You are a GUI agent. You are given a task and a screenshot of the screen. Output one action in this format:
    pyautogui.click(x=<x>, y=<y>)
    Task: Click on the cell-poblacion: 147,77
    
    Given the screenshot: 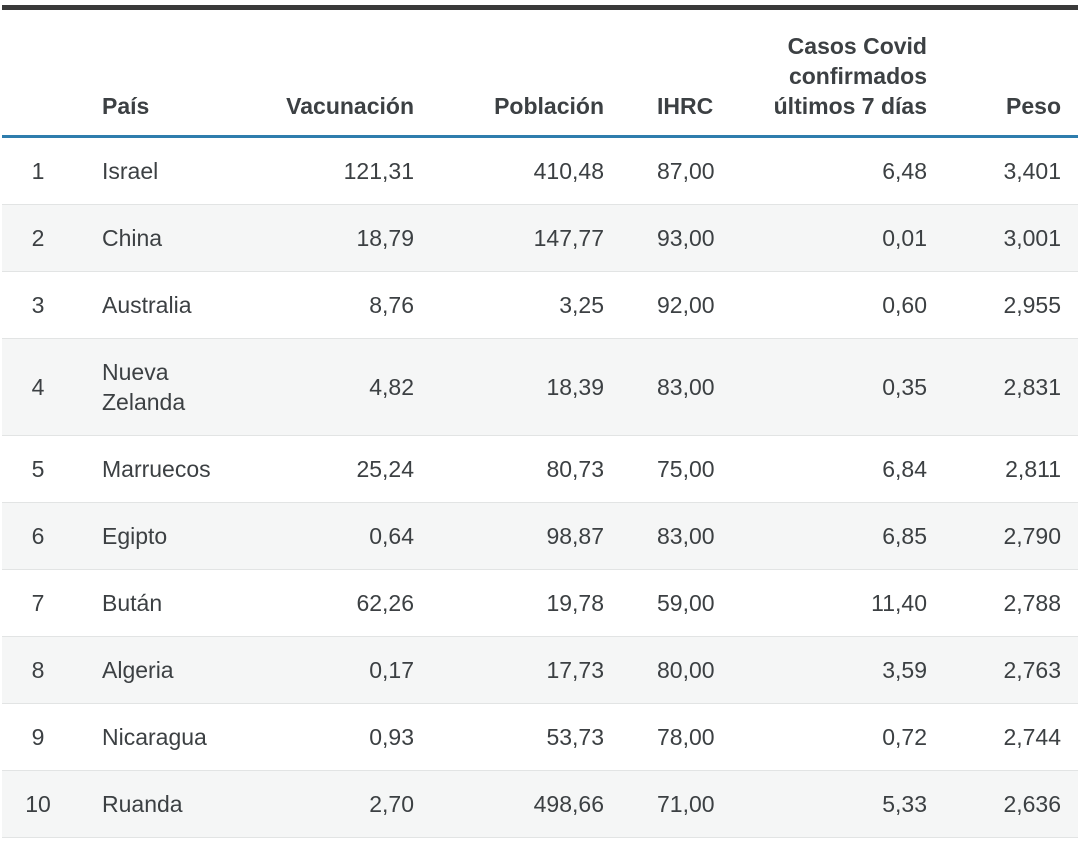 What is the action you would take?
    pyautogui.click(x=509, y=238)
    